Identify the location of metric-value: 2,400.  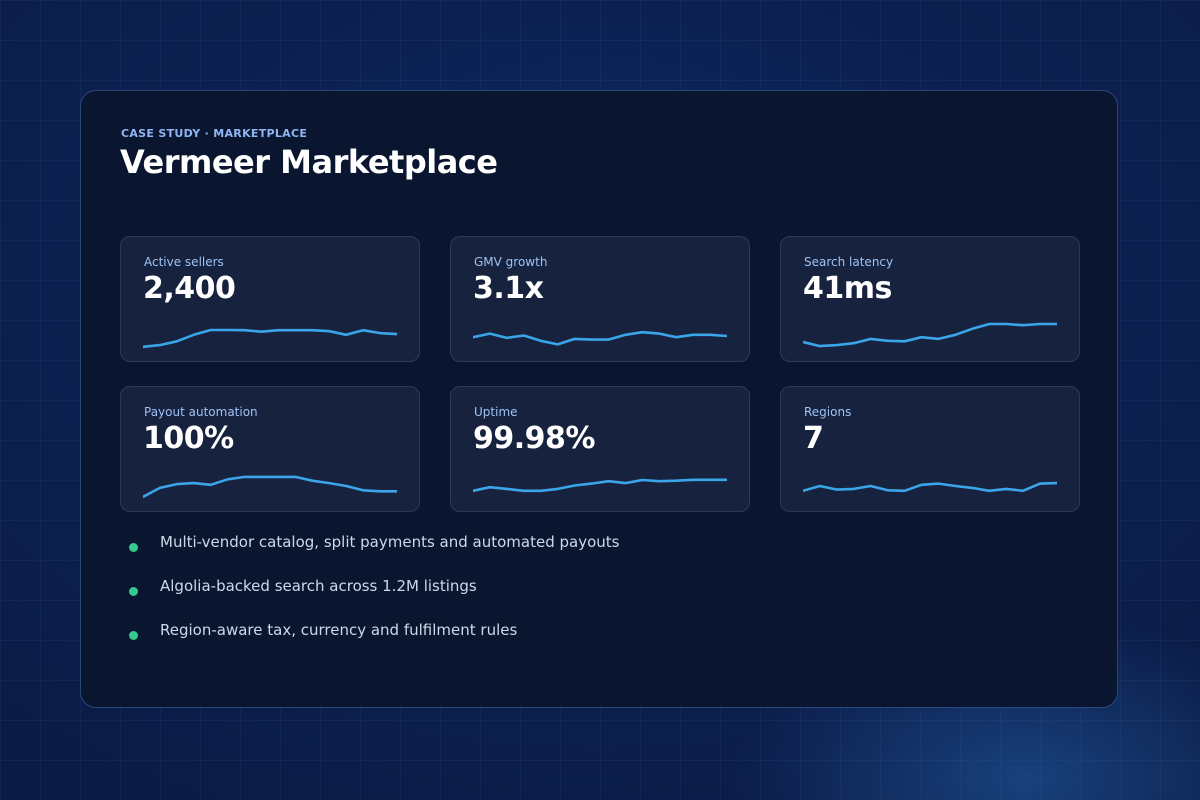
(189, 288).